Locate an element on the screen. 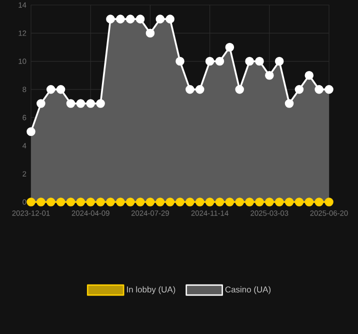 This screenshot has height=334, width=358. legend-label: Casino (UA) is located at coordinates (248, 290).